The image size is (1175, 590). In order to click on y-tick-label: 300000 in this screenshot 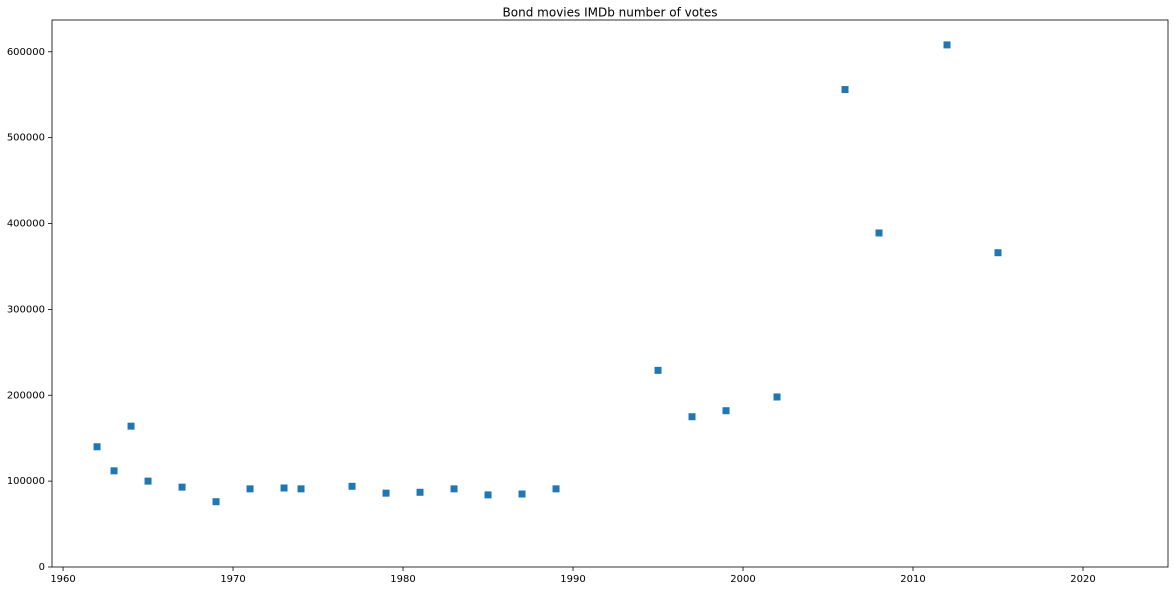, I will do `click(26, 309)`.